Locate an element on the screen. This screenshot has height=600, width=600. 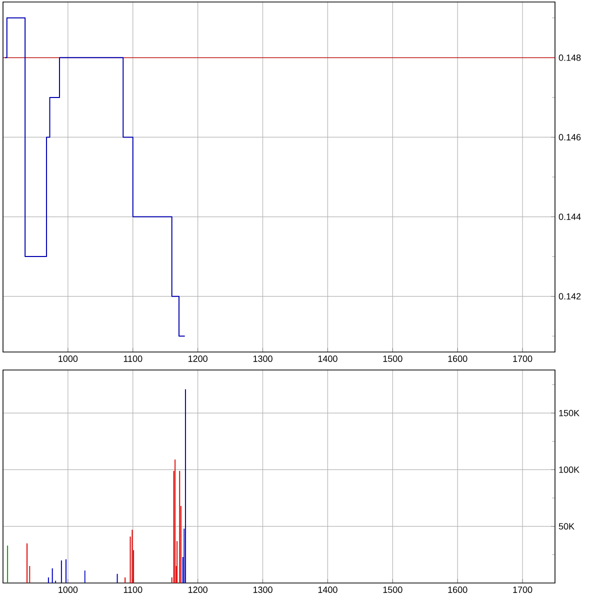
y-tick-label: 50K is located at coordinates (566, 526).